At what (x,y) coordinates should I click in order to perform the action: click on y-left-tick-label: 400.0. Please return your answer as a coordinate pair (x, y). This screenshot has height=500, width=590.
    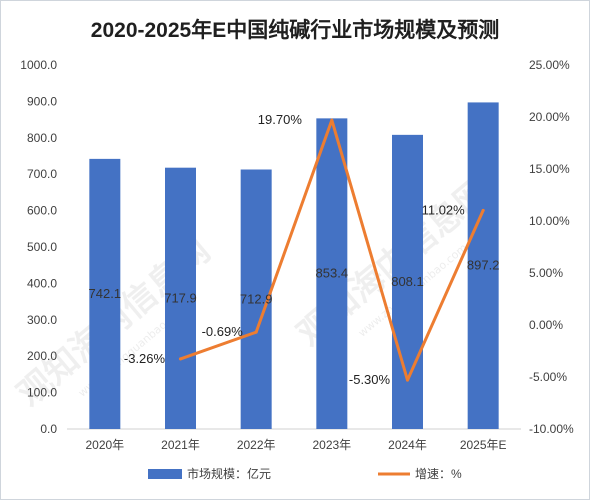
    Looking at the image, I should click on (42, 283).